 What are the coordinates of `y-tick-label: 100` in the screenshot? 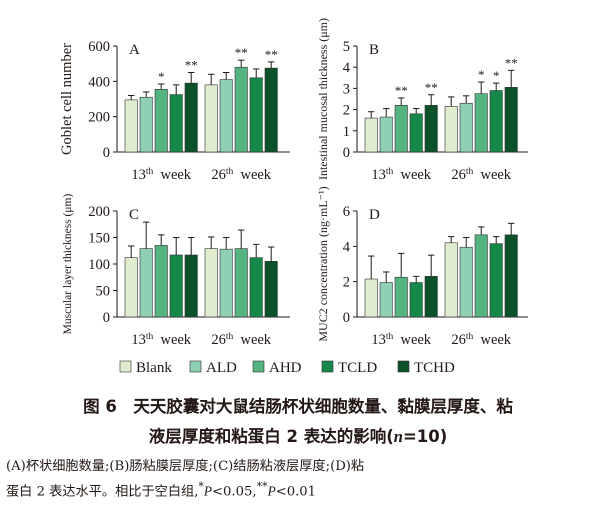 It's located at (99, 265).